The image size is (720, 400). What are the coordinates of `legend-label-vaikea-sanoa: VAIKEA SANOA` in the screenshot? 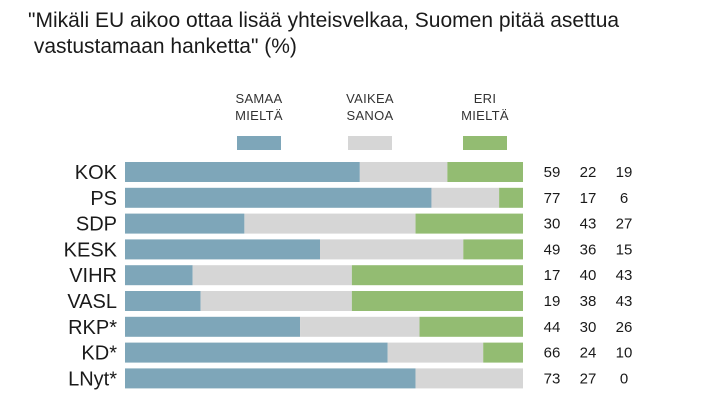 It's located at (370, 107).